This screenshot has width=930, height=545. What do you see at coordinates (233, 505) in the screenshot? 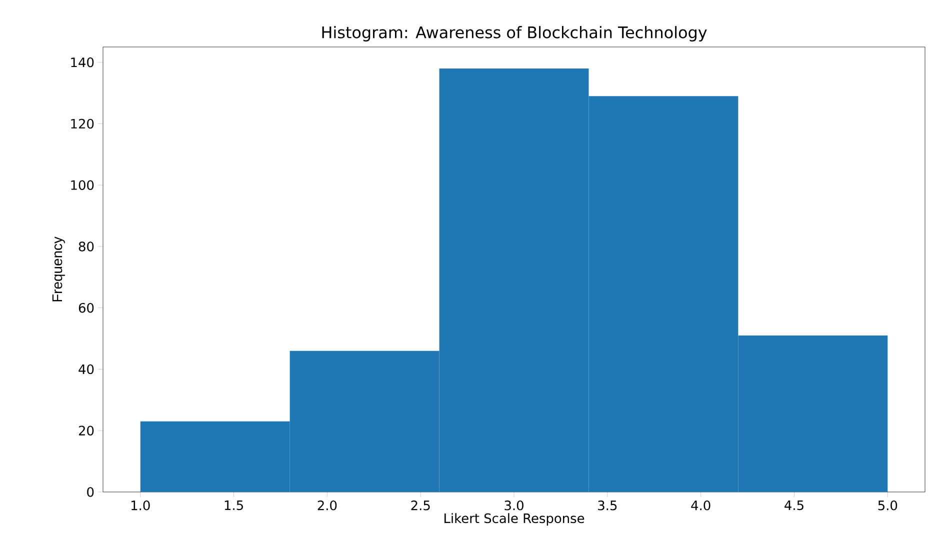
I see `x-tick-label: 1.5` at bounding box center [233, 505].